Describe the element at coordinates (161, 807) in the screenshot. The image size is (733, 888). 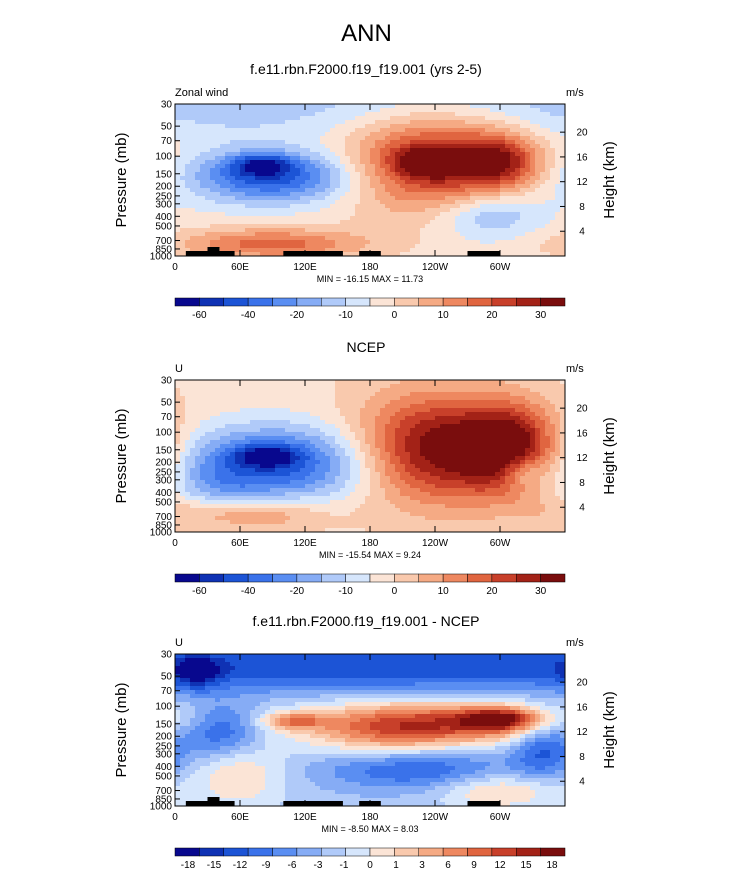
I see `y-tick-label: 1000` at that location.